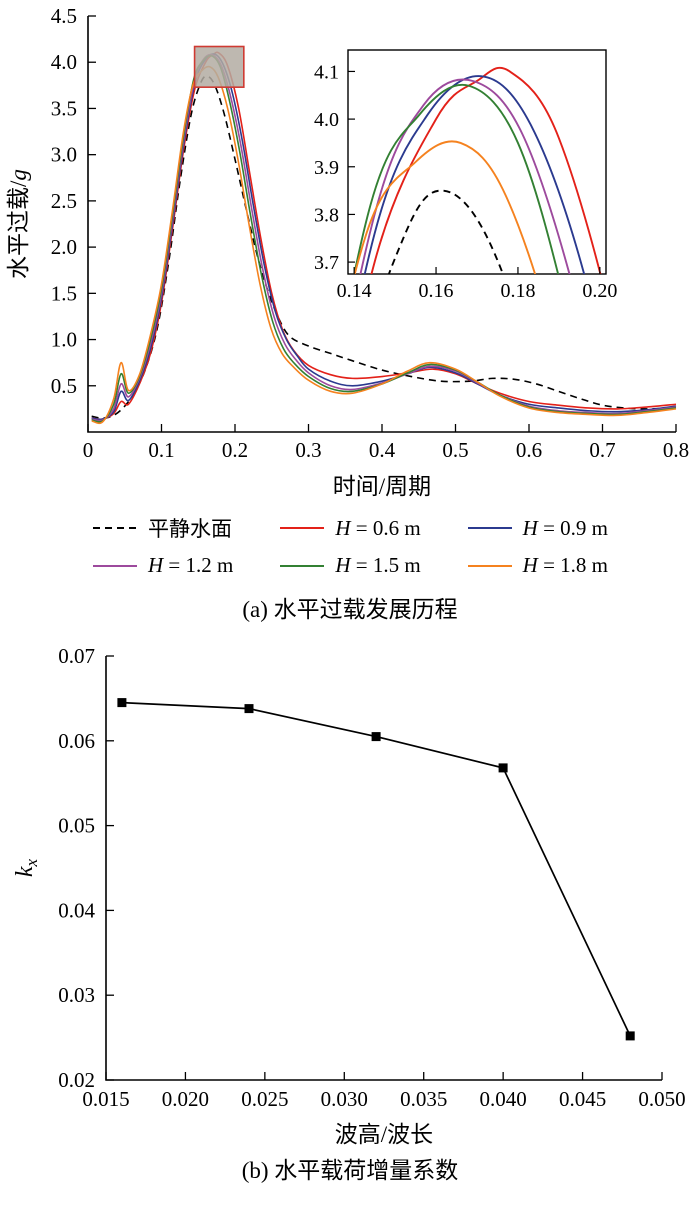 The width and height of the screenshot is (700, 1206). Describe the element at coordinates (64, 16) in the screenshot. I see `y-tick-label: 4.5` at that location.